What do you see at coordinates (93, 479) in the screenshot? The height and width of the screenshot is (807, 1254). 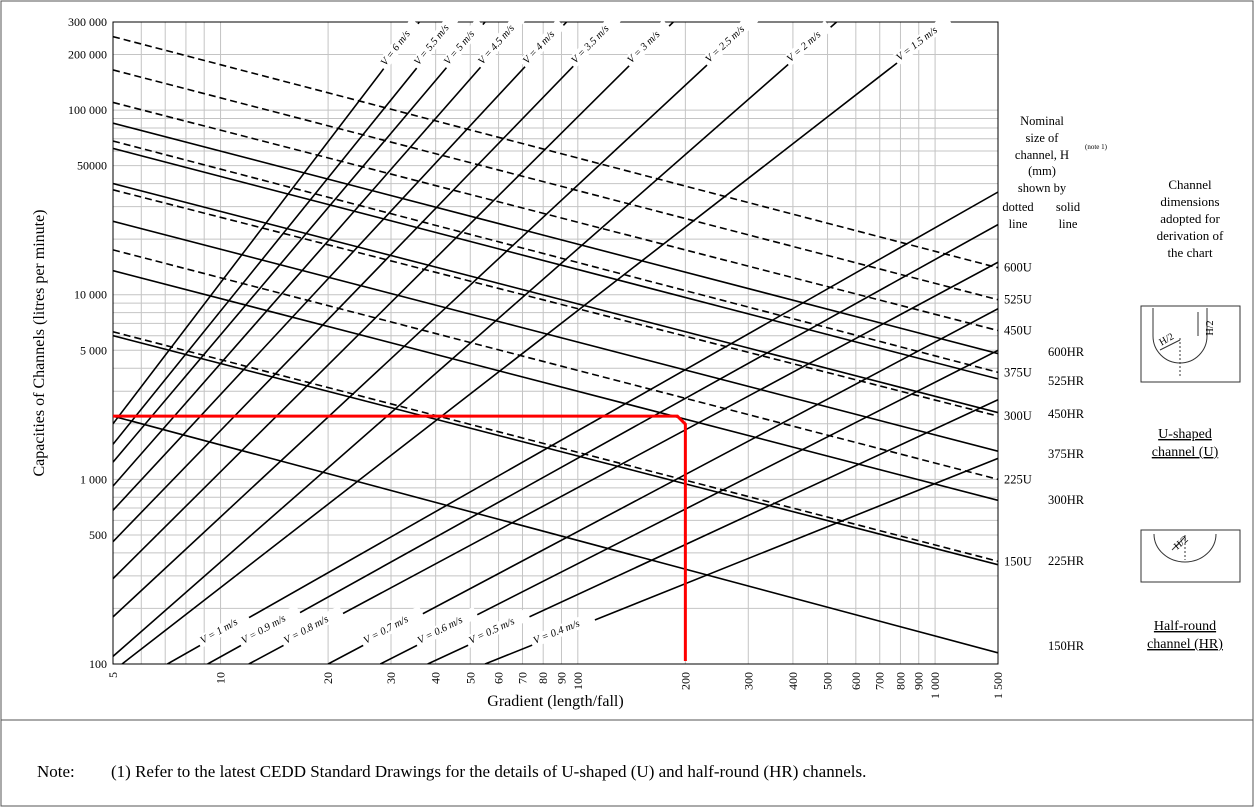 I see `y-tick-label: 1 000` at bounding box center [93, 479].